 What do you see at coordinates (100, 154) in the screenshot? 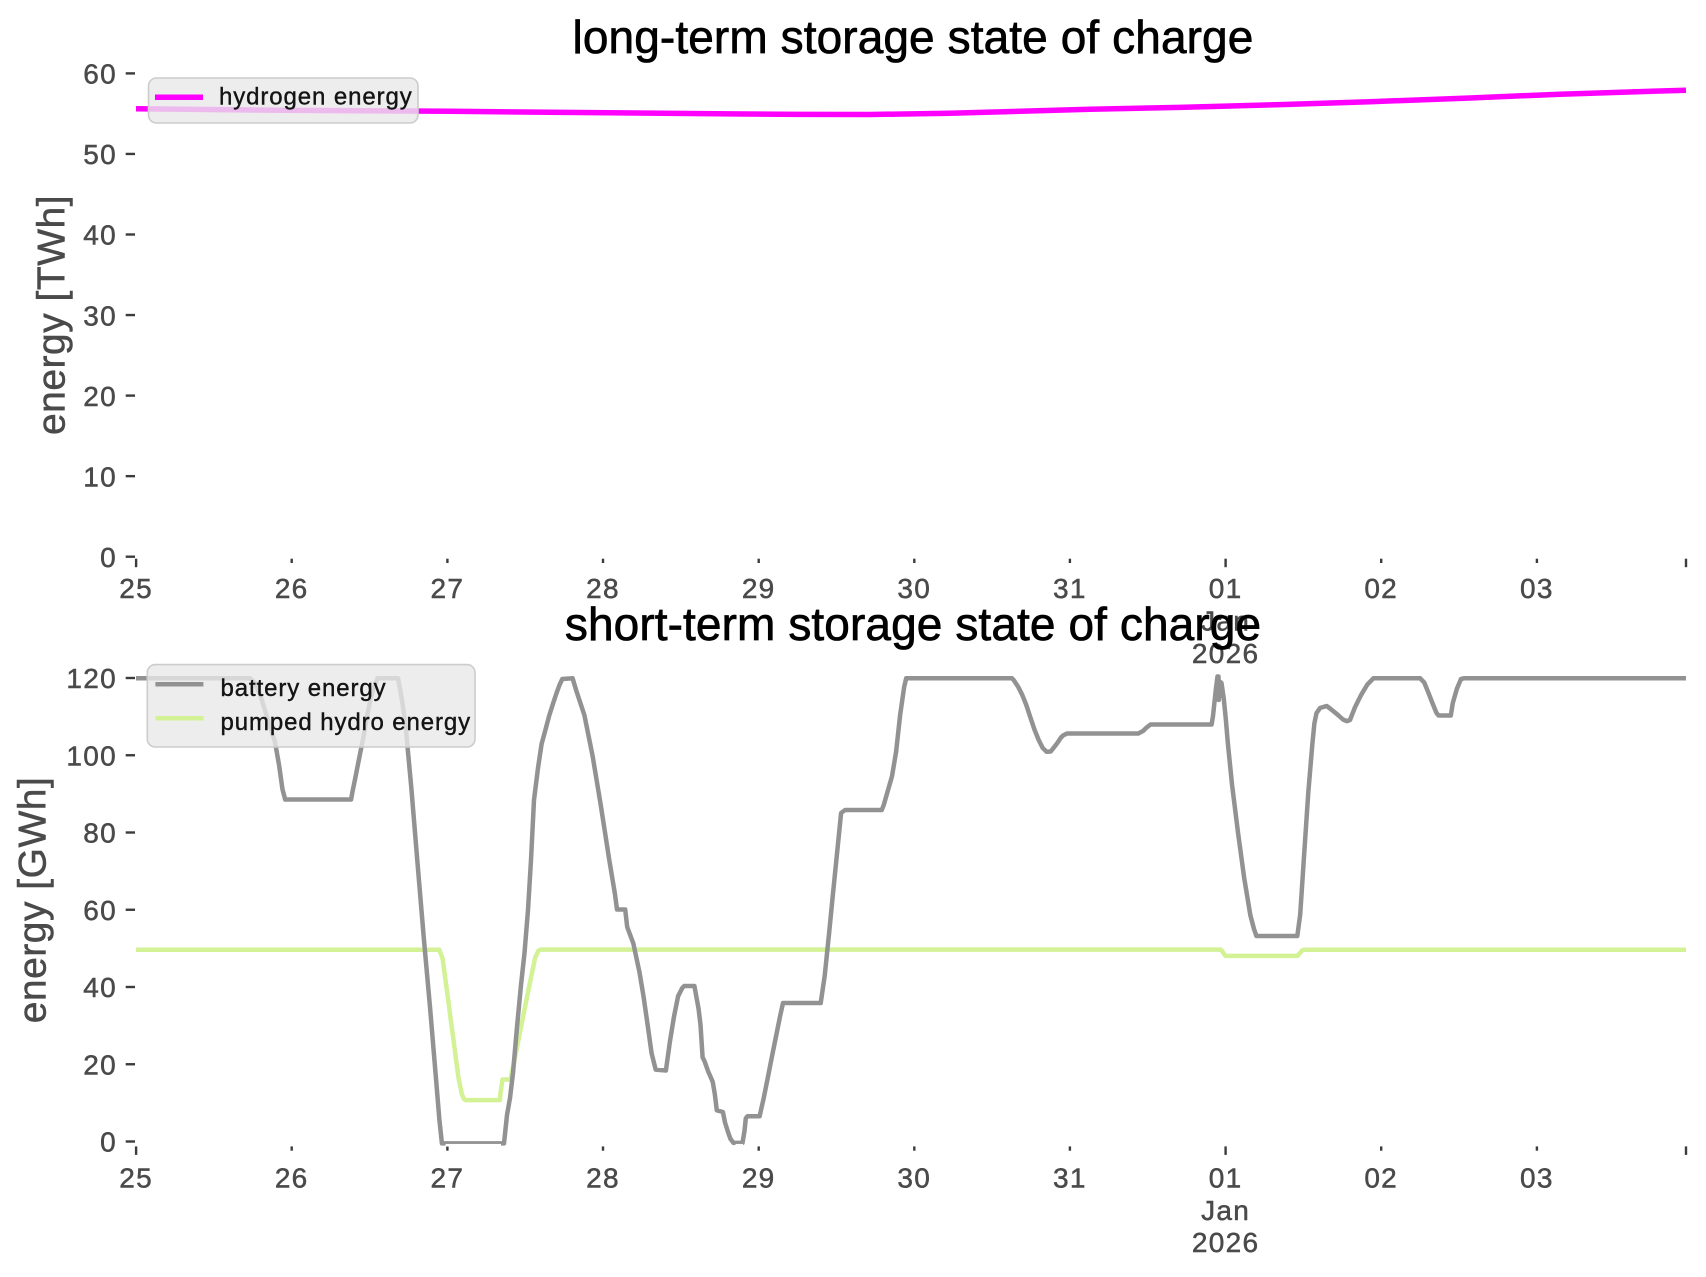
I see `svg-text: 50` at bounding box center [100, 154].